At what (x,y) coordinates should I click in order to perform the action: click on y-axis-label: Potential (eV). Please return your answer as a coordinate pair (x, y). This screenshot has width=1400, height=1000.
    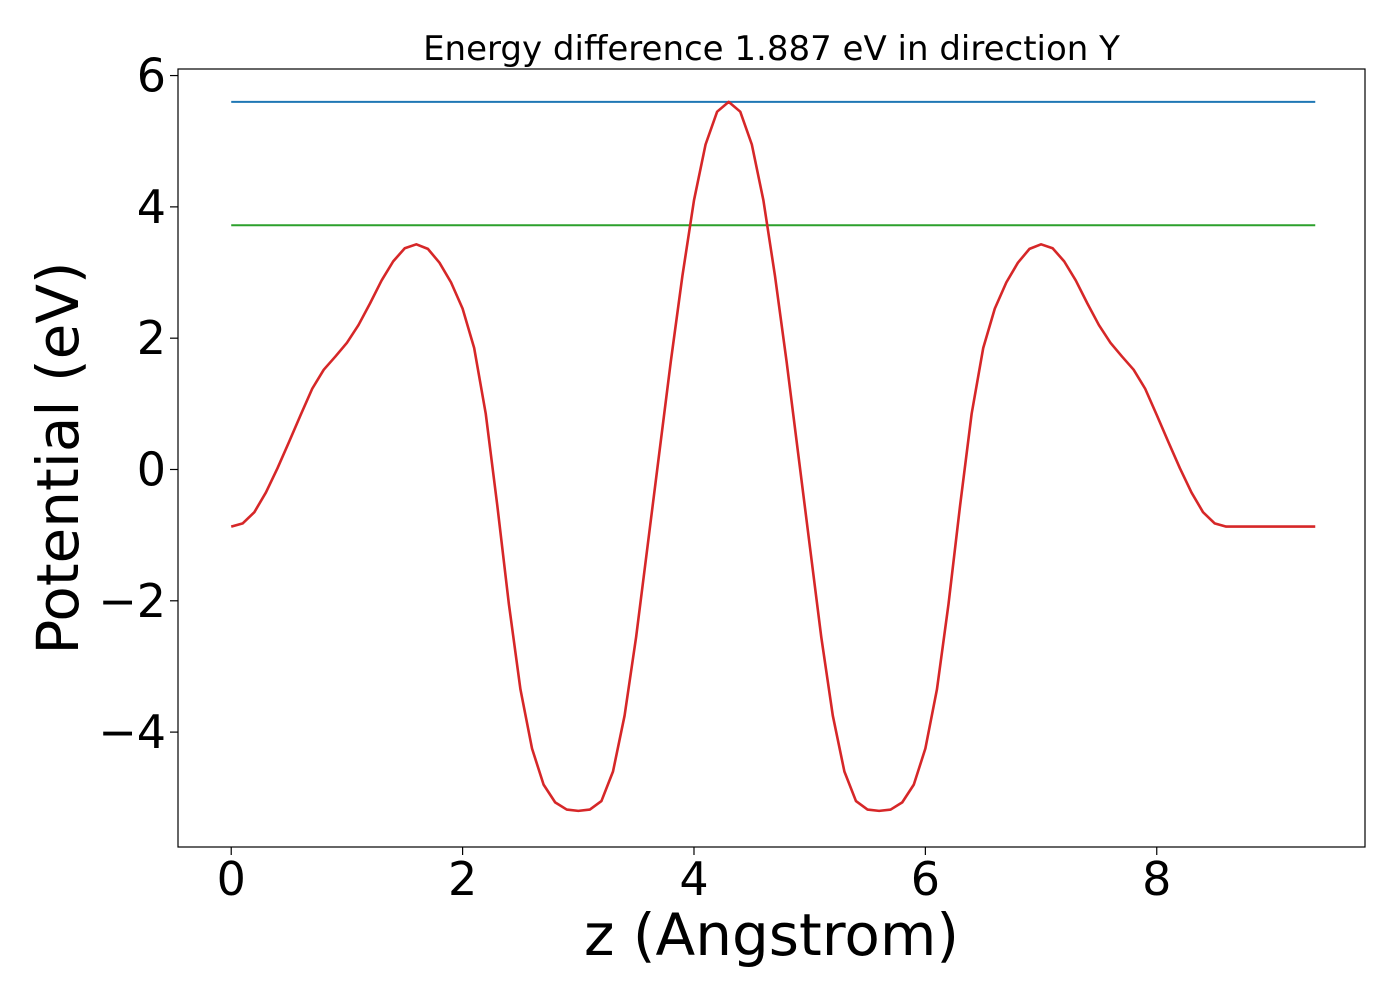
    Looking at the image, I should click on (58, 457).